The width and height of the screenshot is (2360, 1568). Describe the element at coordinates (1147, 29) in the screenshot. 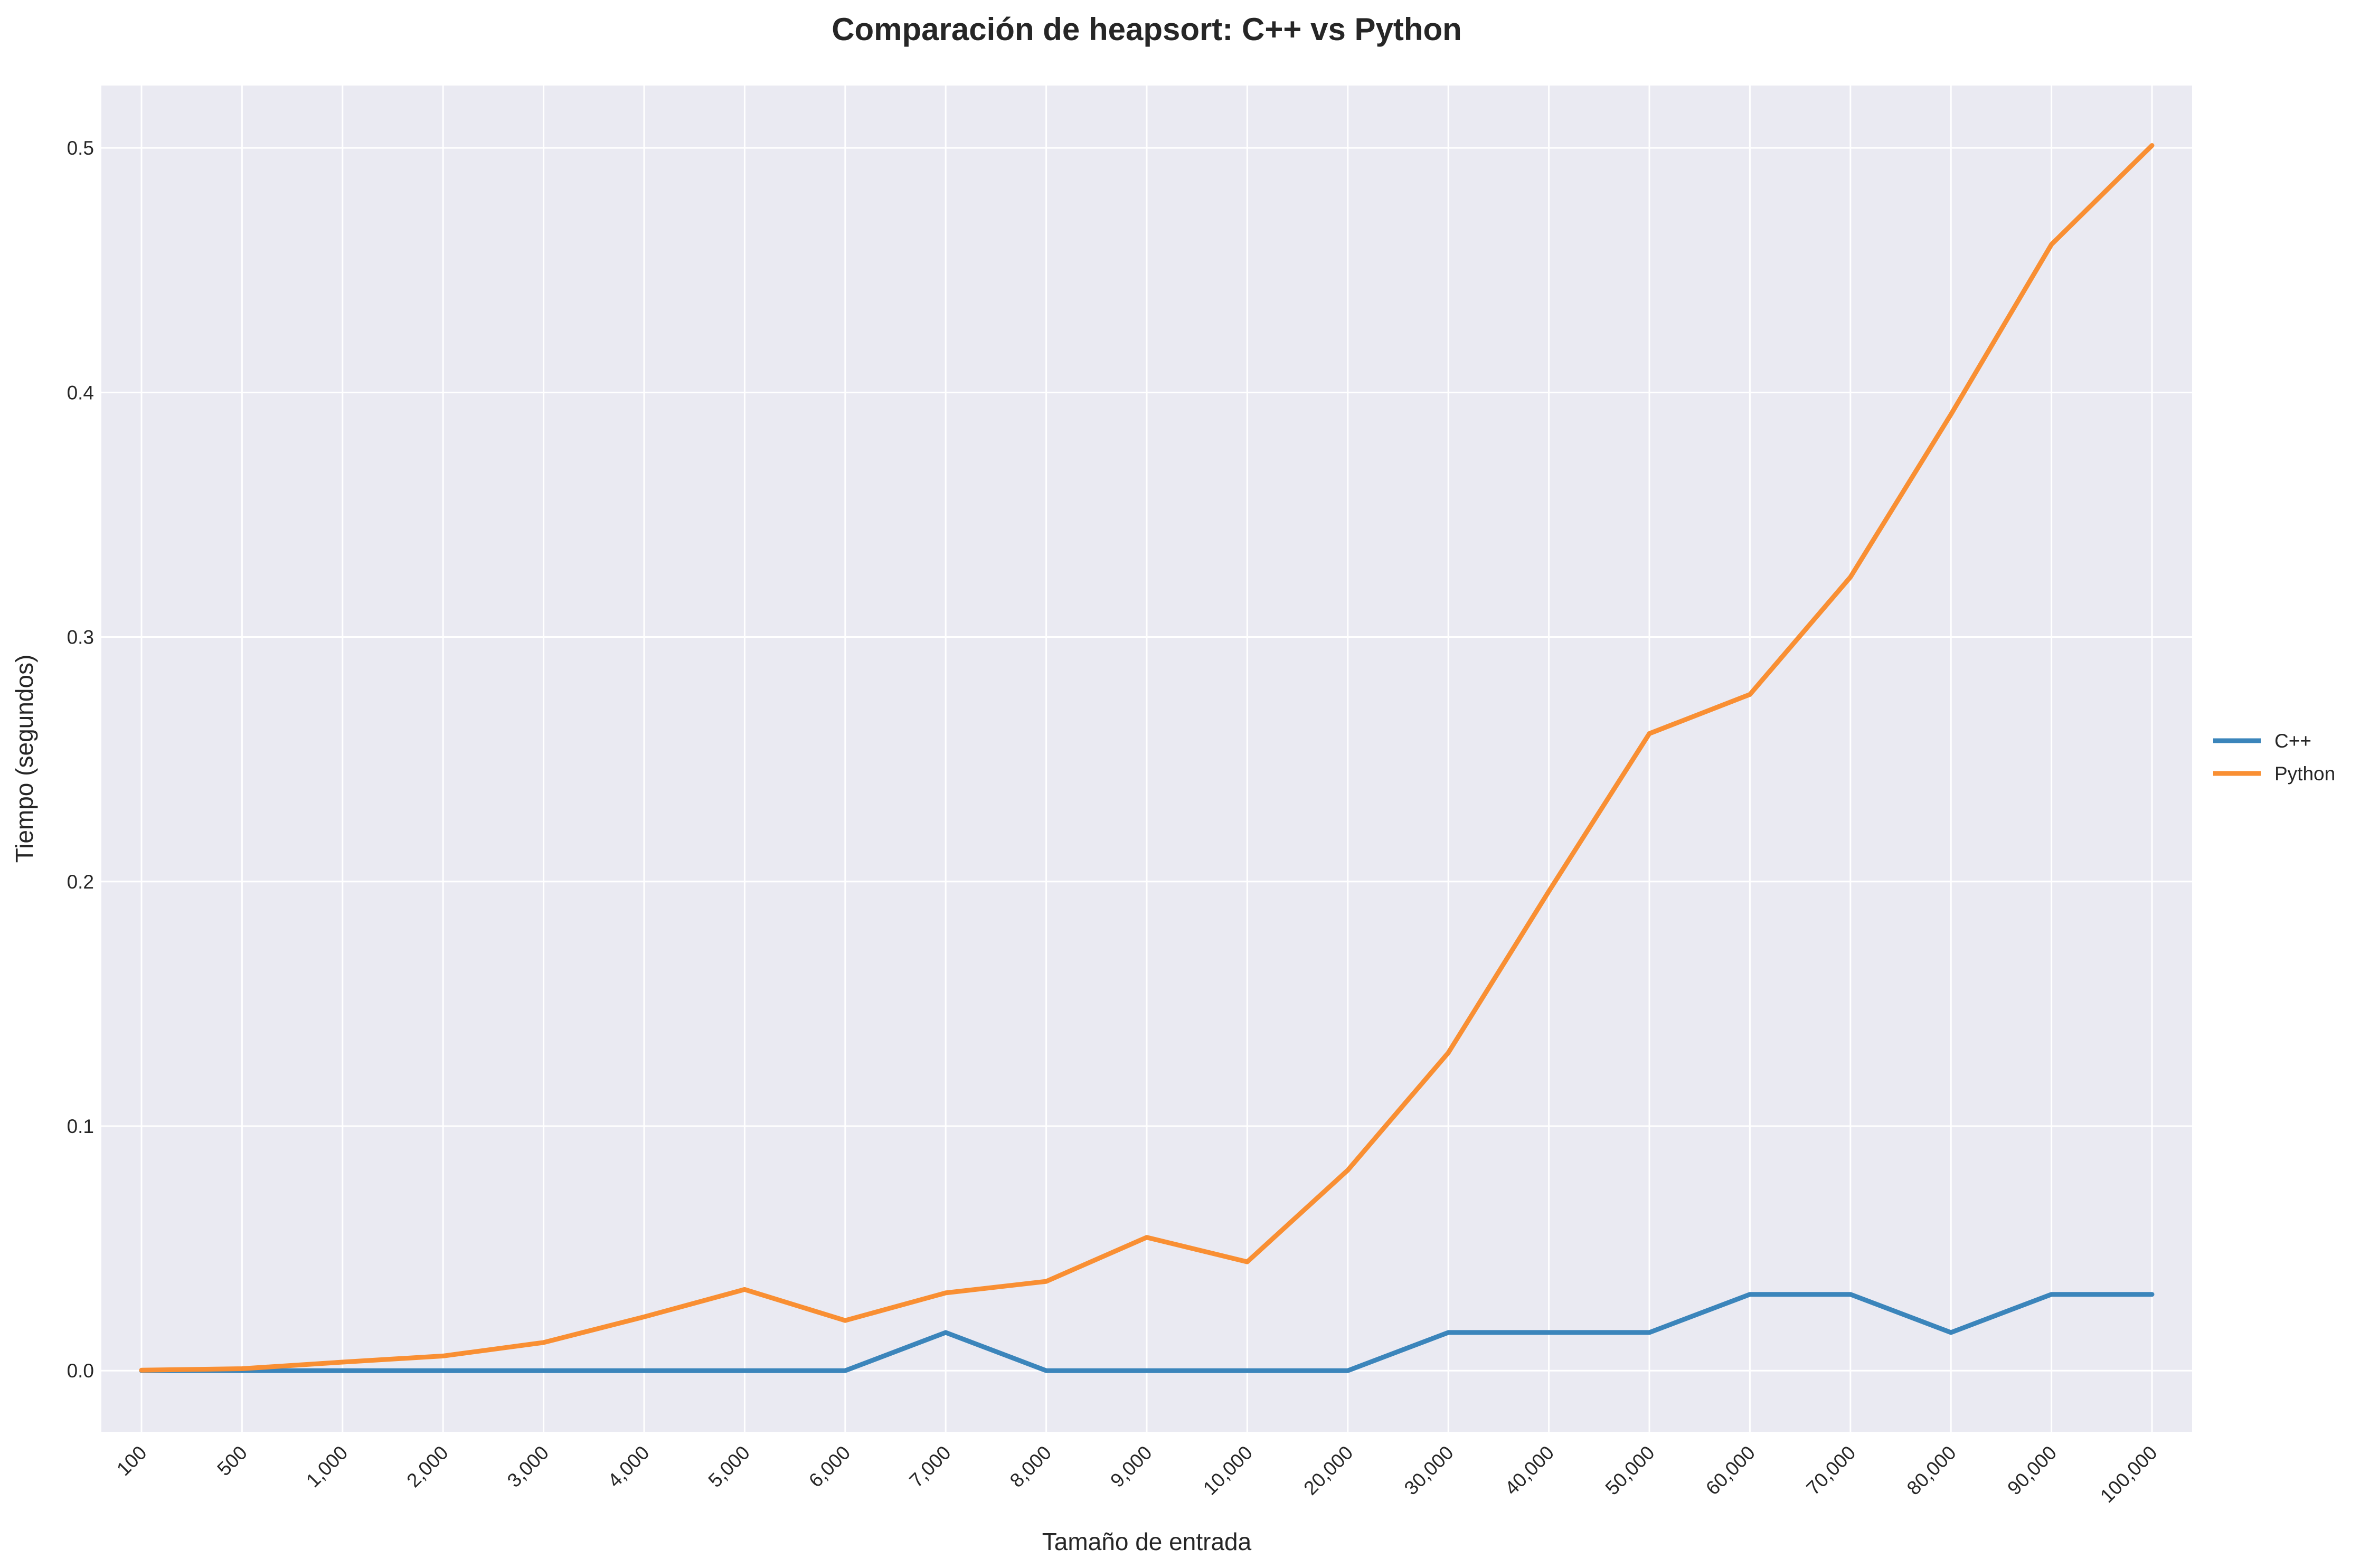

I see `chart-title: Comparación de heapsort: C++ vs Python` at that location.